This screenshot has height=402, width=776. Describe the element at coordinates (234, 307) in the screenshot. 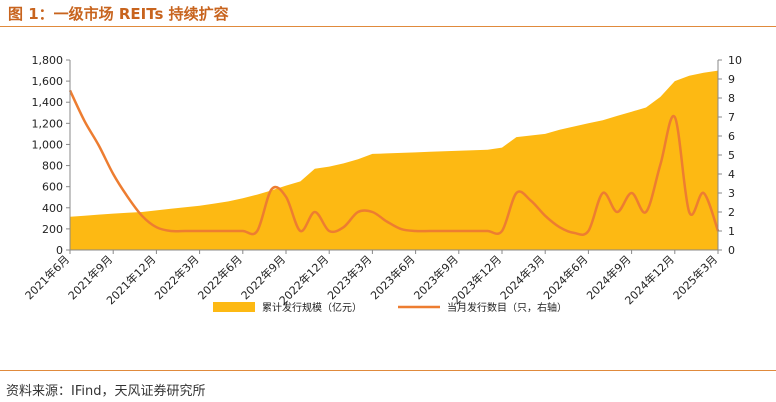

I see `legend-swatch-area` at that location.